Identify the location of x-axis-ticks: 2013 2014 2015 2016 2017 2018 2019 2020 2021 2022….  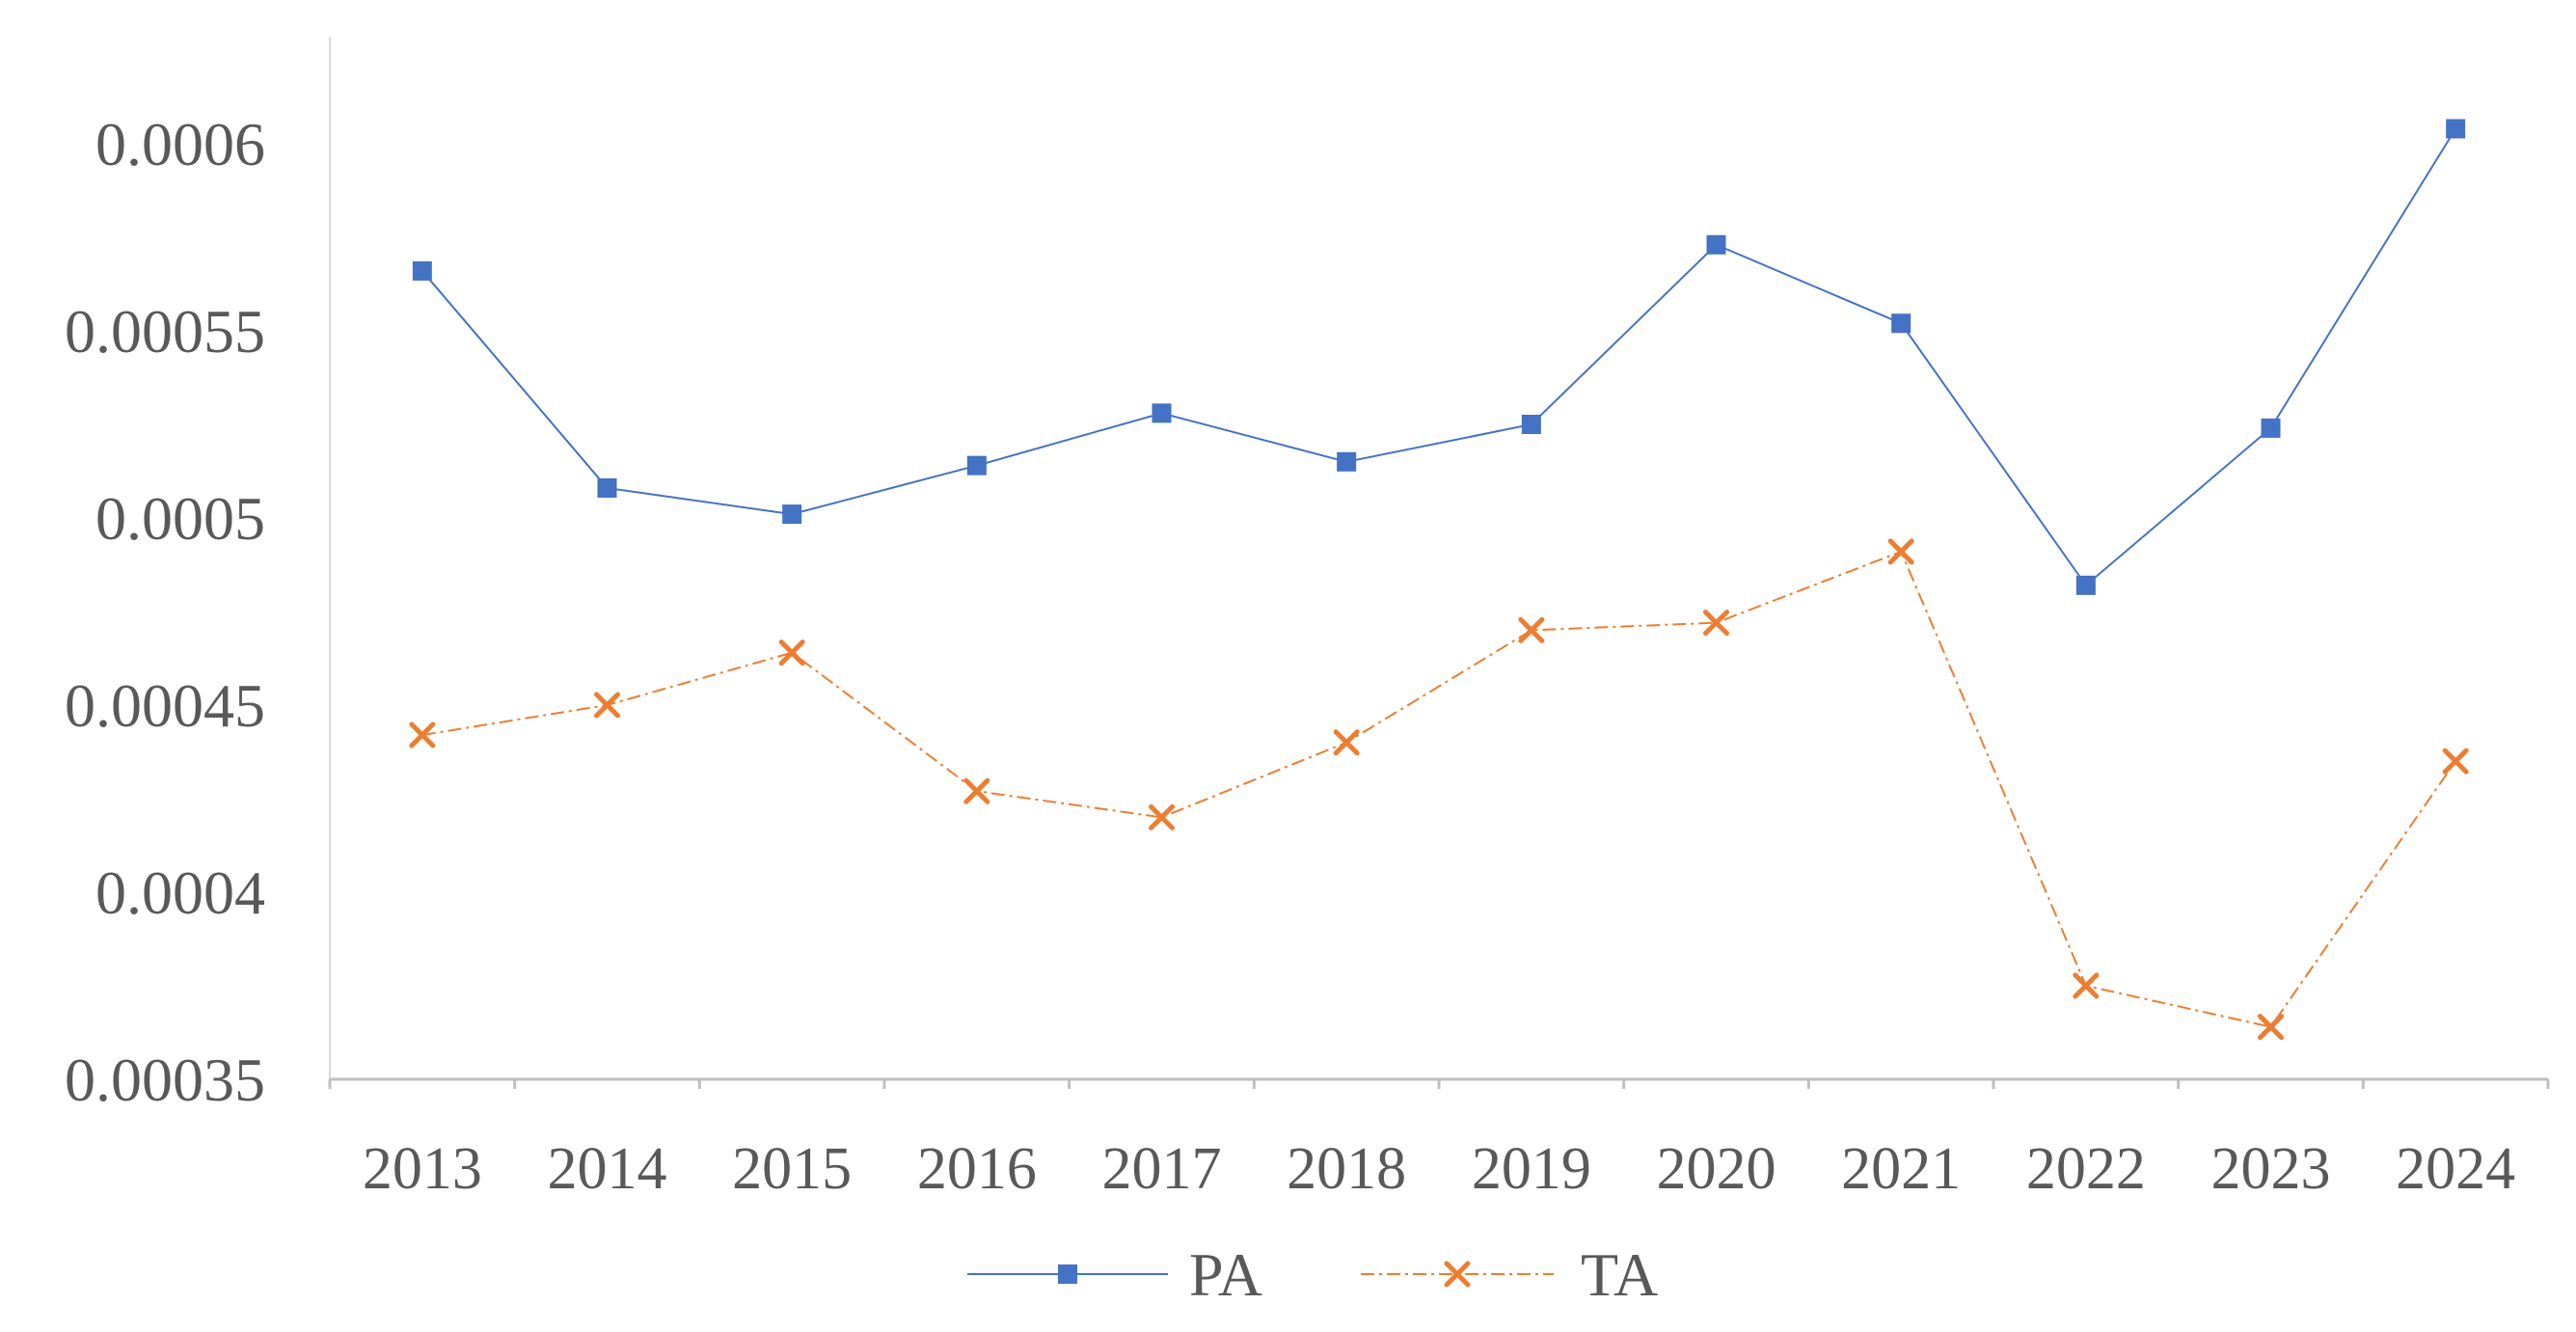
(1439, 1140).